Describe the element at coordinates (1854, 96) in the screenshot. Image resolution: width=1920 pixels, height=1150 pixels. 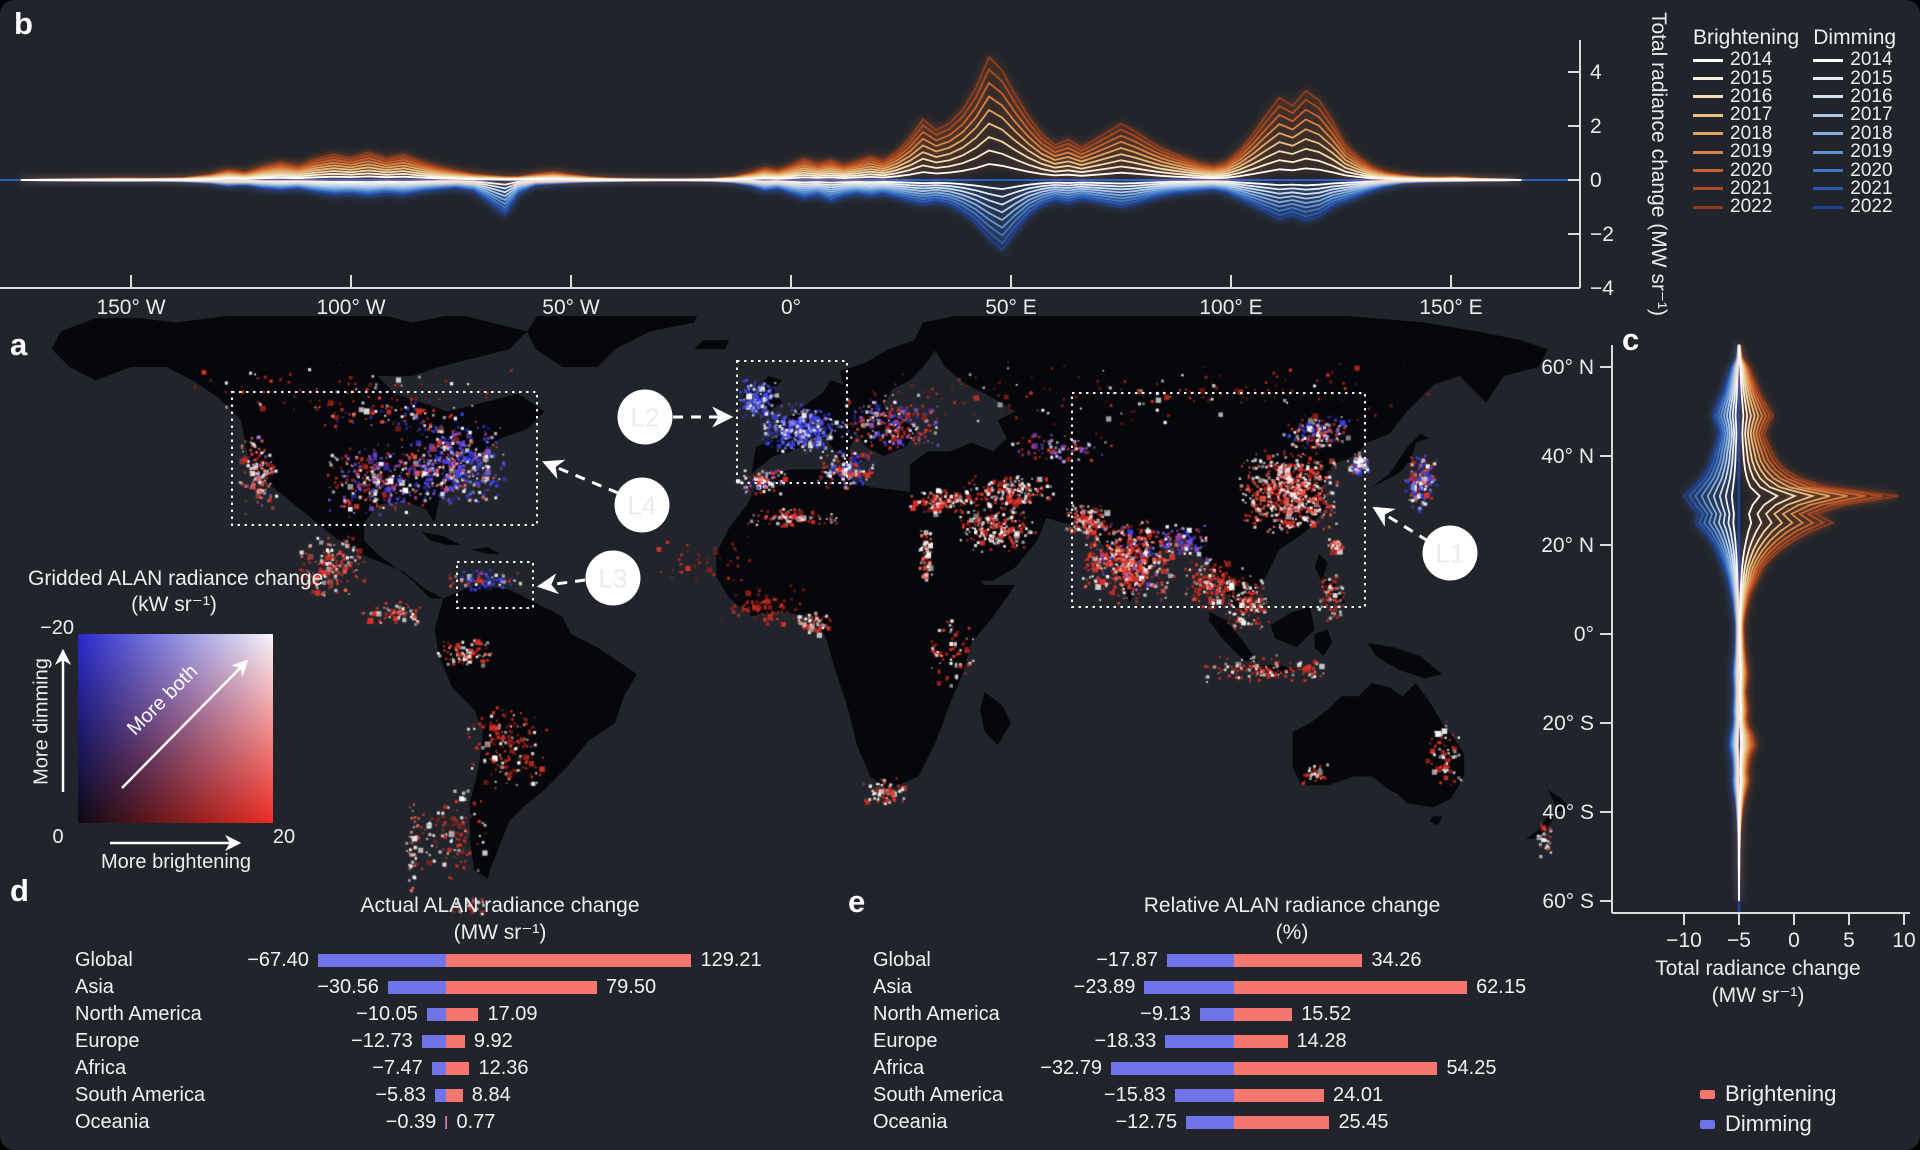
I see `legend-row-dimming-2016: 2016` at that location.